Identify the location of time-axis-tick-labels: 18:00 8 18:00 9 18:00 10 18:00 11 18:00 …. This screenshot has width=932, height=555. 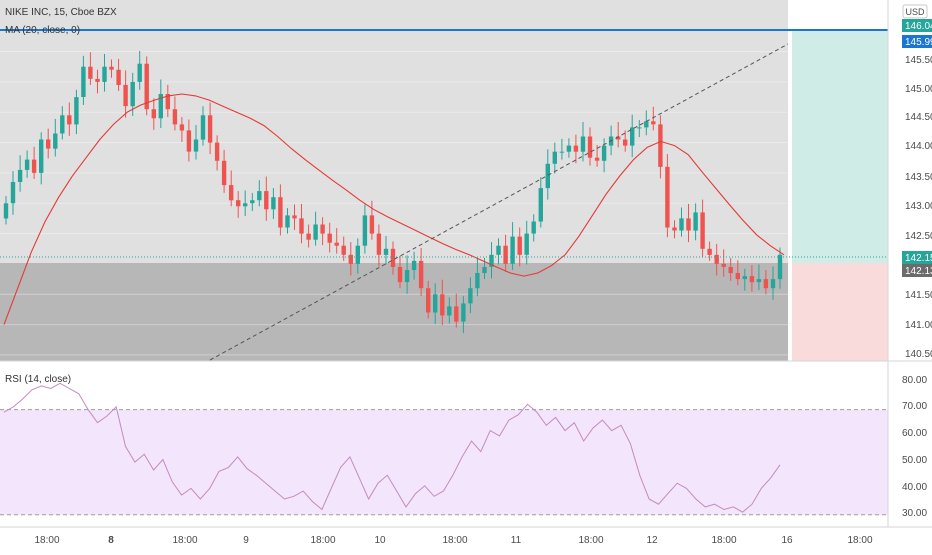
(453, 540).